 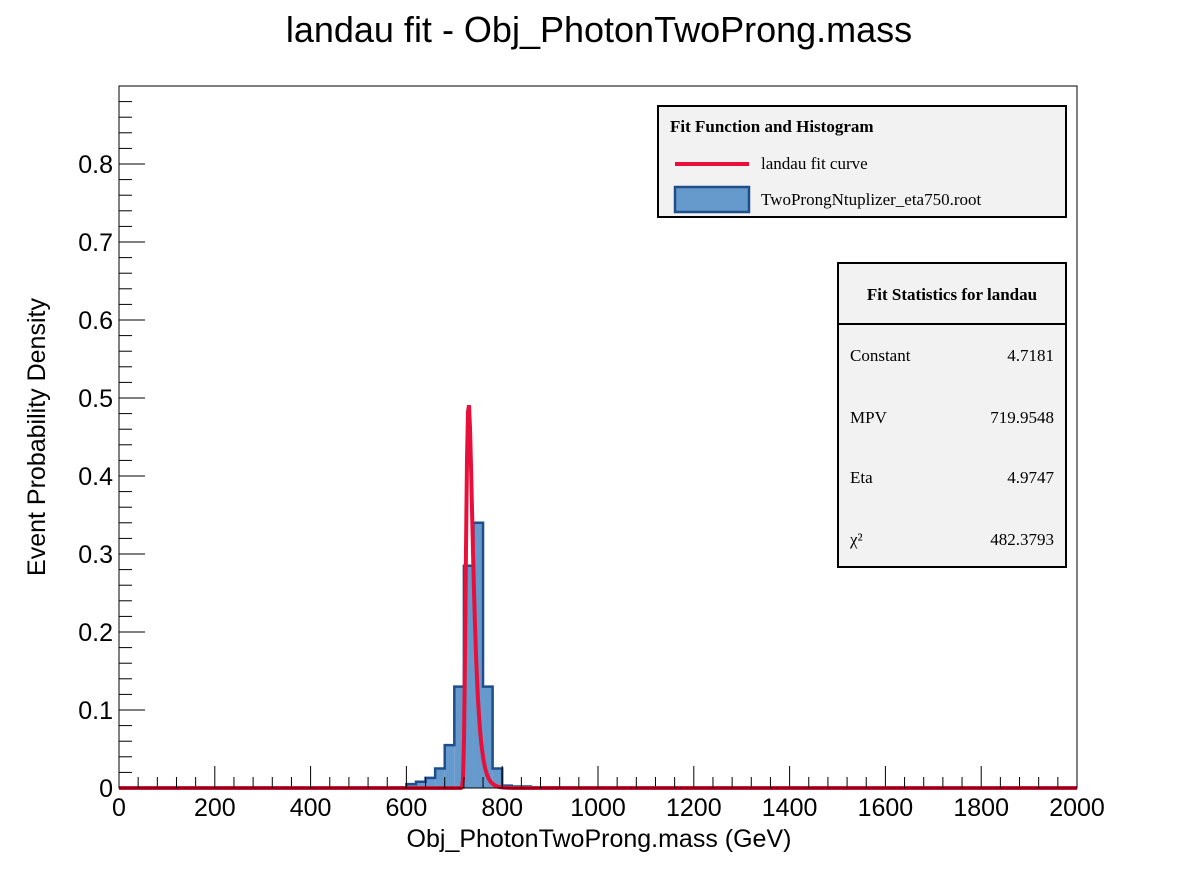 I want to click on chart-title: landau fit - Obj_PhotonTwoProng.mass, so click(x=599, y=29).